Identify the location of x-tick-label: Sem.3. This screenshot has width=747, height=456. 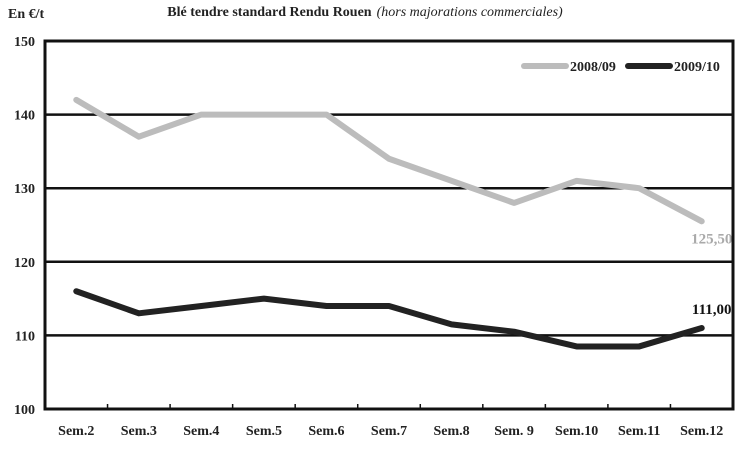
(139, 431).